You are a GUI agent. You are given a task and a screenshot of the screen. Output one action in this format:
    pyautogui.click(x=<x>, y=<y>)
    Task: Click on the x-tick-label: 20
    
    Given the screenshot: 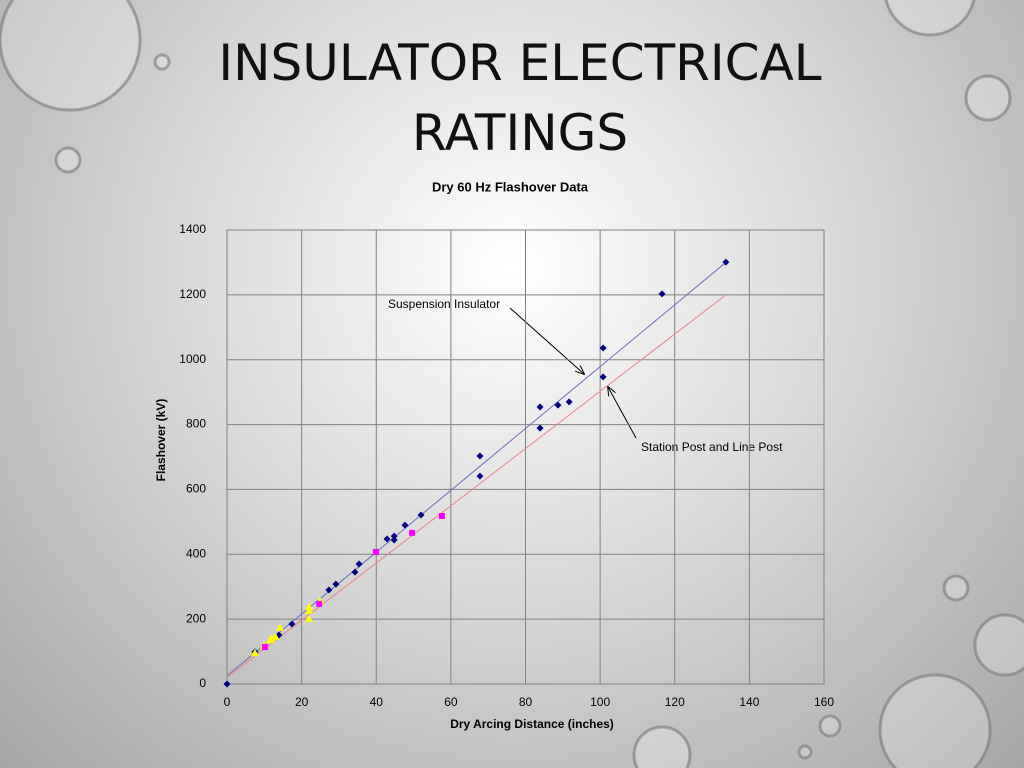 What is the action you would take?
    pyautogui.click(x=302, y=702)
    